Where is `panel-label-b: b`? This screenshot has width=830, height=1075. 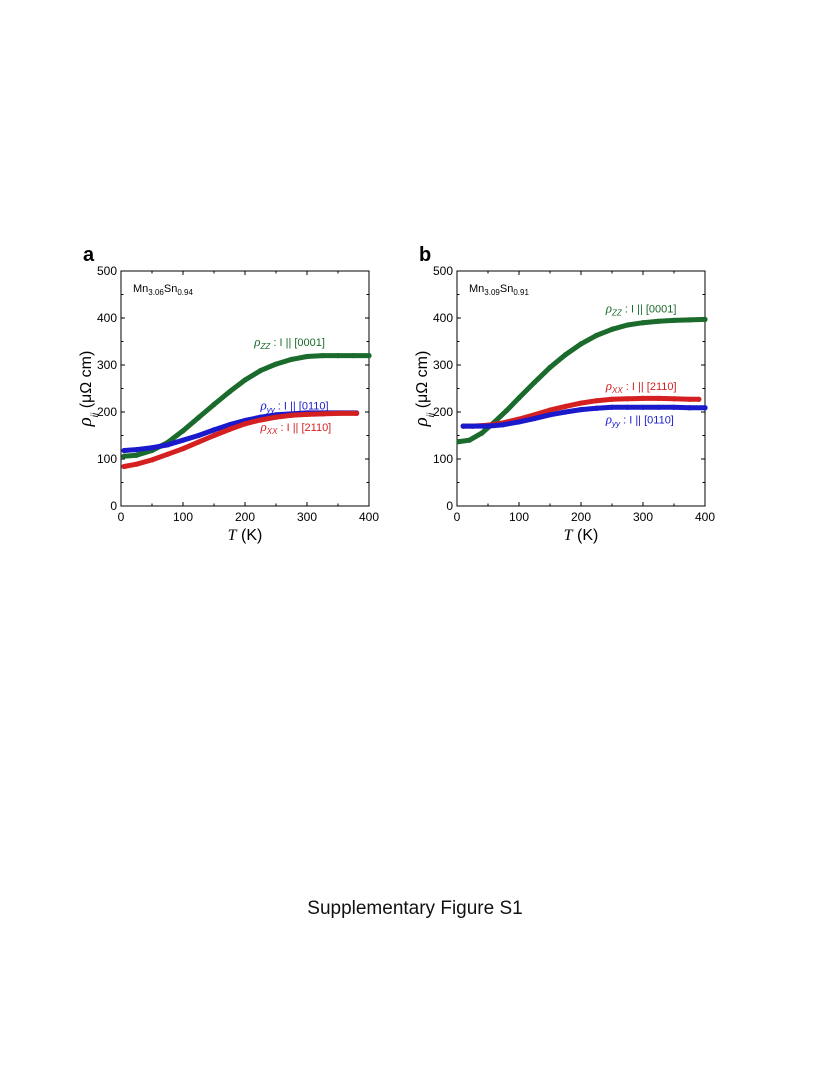 panel-label-b: b is located at coordinates (425, 255).